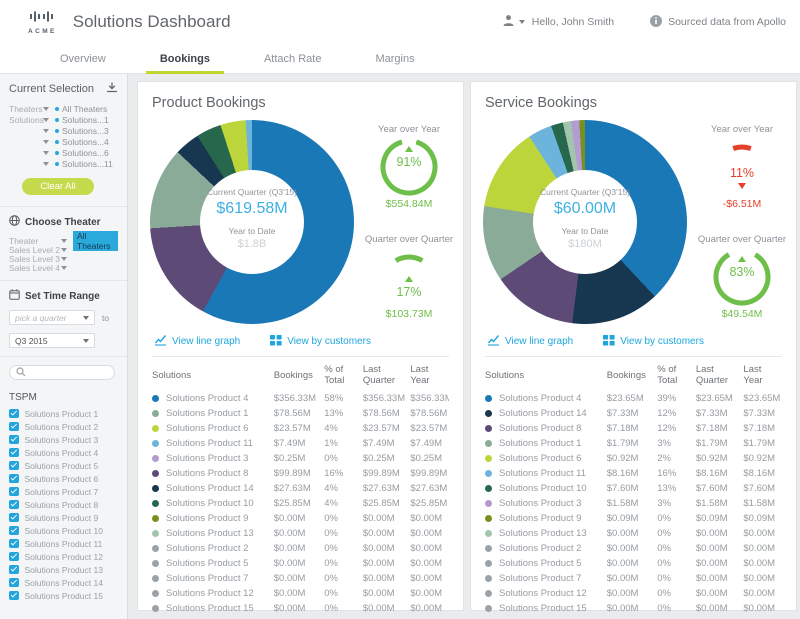 The height and width of the screenshot is (619, 800). I want to click on tab-attach-rate: Attach Rate, so click(292, 58).